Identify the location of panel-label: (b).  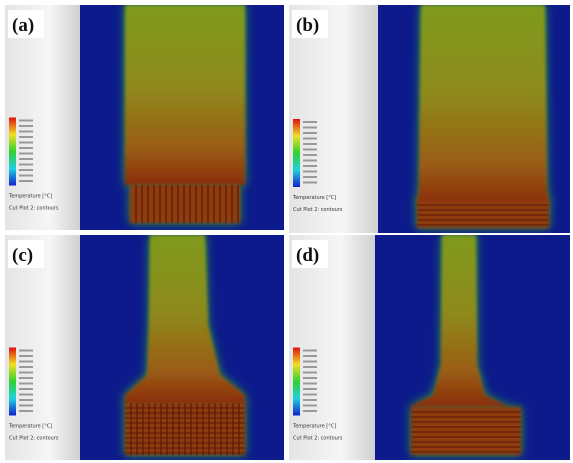
(307, 25).